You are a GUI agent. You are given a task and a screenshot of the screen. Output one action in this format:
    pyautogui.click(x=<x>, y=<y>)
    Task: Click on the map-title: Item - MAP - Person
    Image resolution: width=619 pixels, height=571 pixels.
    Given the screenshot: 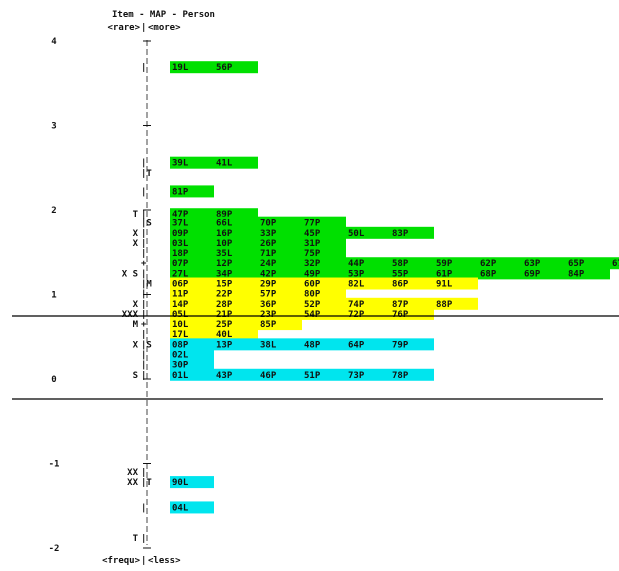 What is the action you would take?
    pyautogui.click(x=163, y=15)
    